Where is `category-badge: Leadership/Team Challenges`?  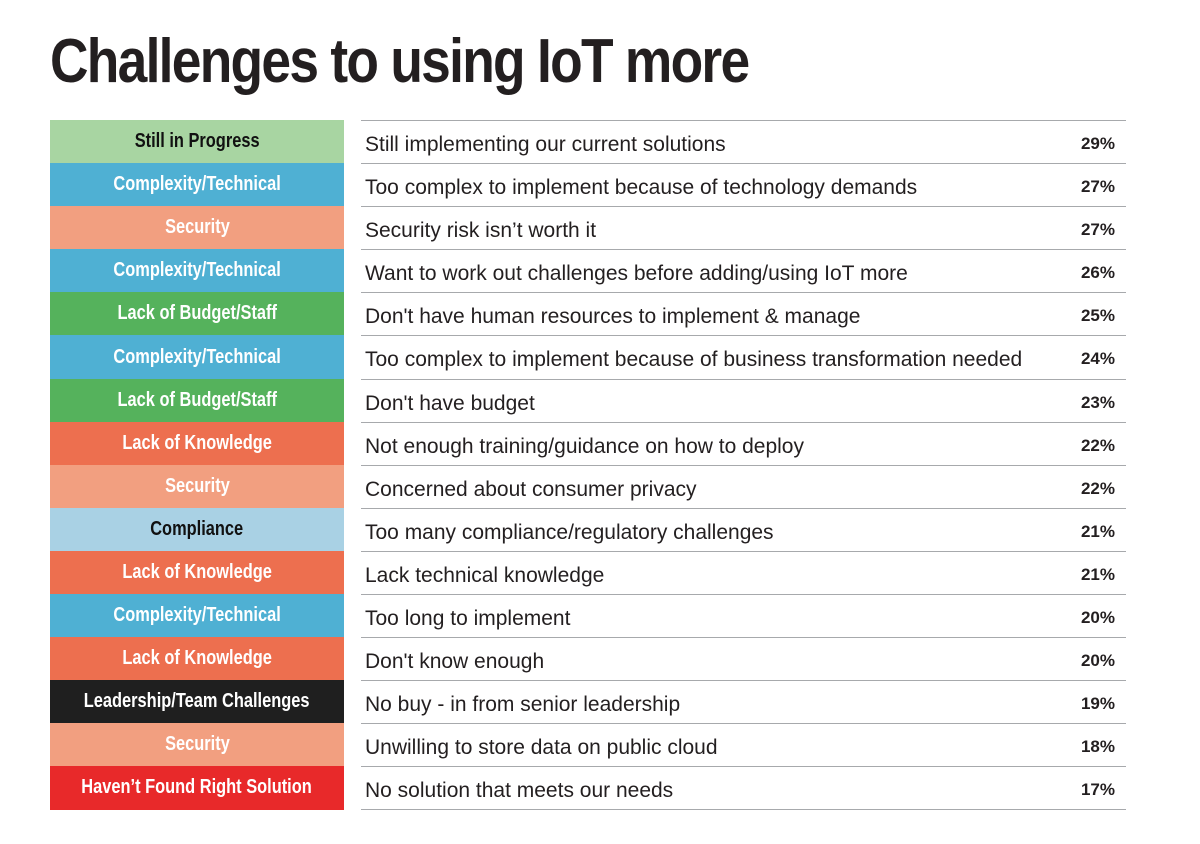 category-badge: Leadership/Team Challenges is located at coordinates (197, 702).